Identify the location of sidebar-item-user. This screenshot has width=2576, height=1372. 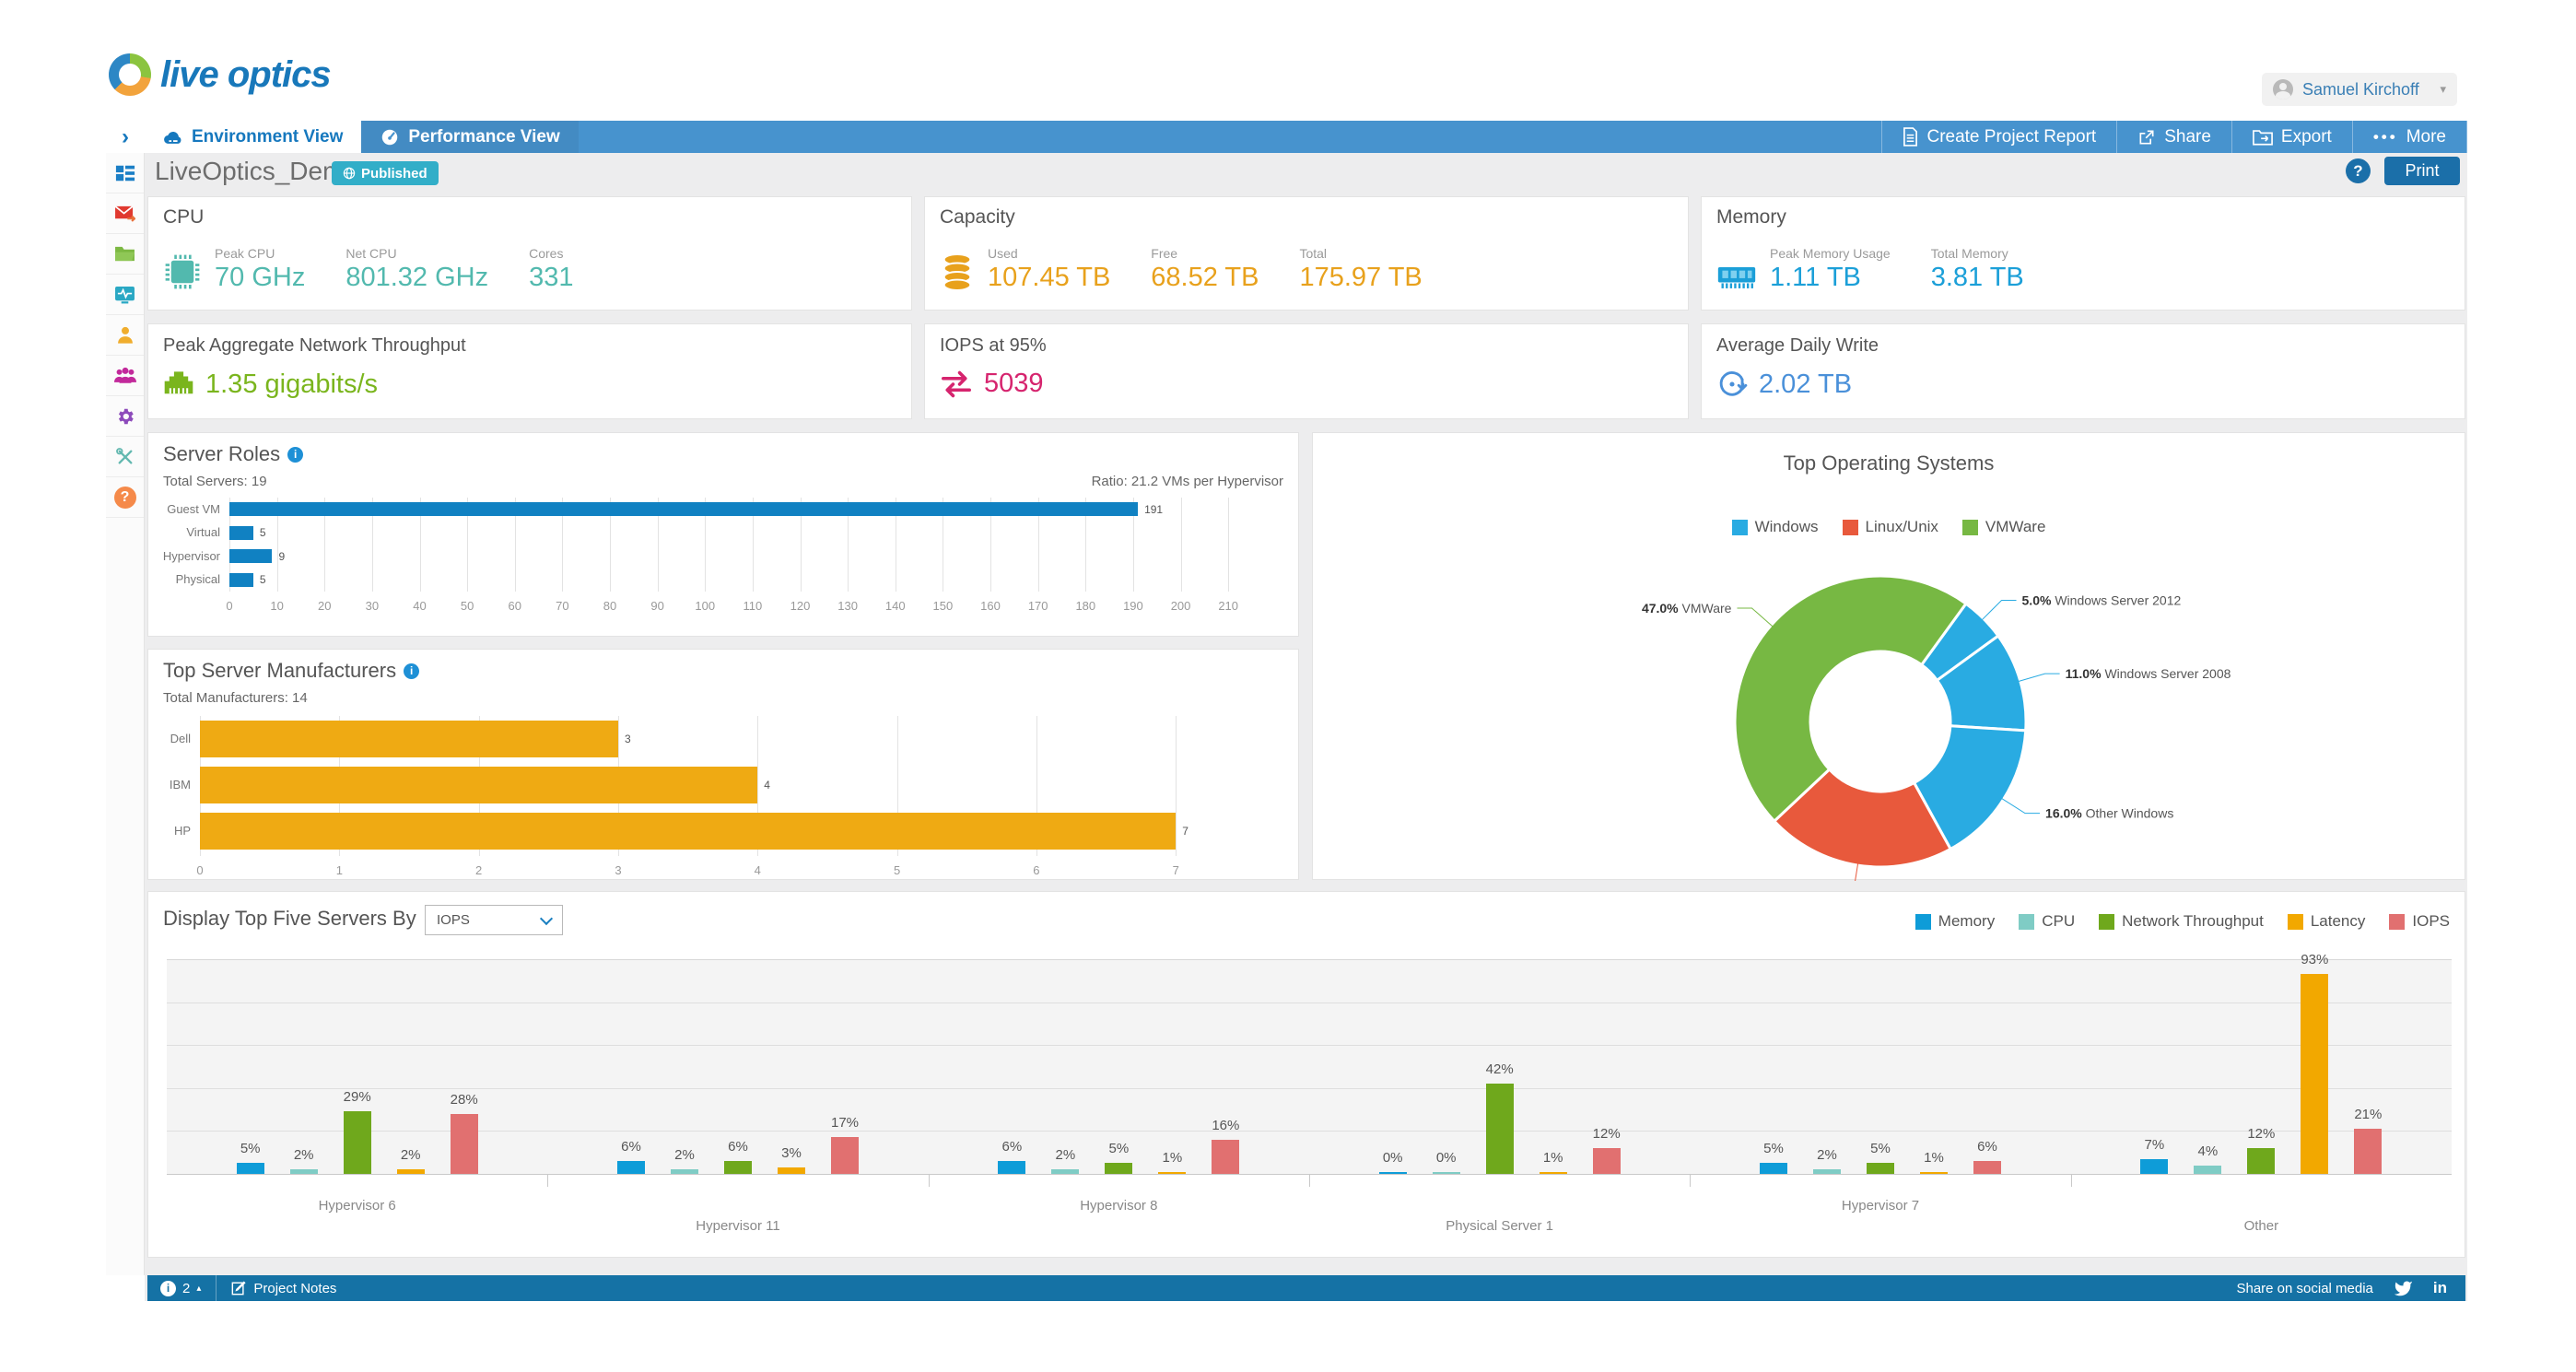
(125, 335).